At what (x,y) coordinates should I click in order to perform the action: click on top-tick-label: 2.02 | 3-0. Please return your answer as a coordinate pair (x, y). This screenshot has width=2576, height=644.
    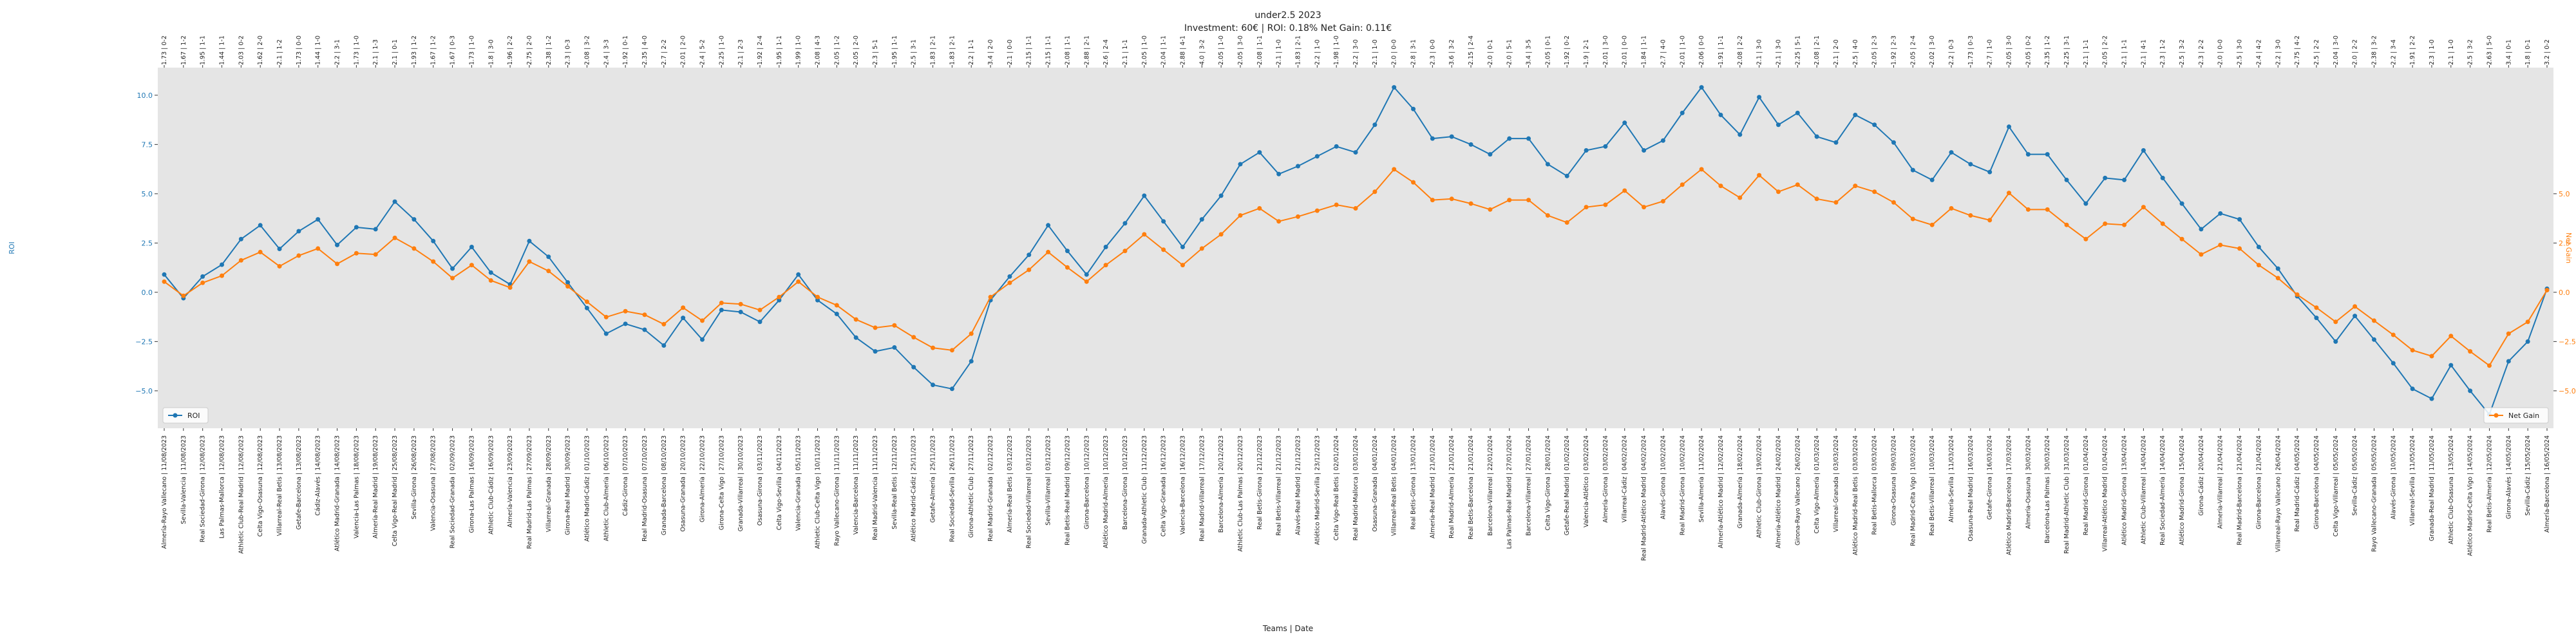
    Looking at the image, I should click on (1933, 50).